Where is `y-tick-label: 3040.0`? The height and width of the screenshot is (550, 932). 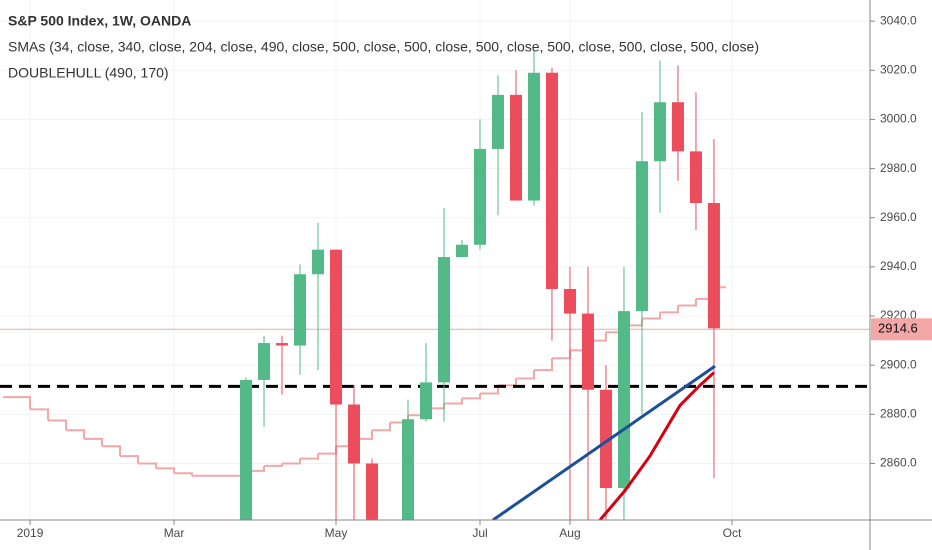
y-tick-label: 3040.0 is located at coordinates (898, 20).